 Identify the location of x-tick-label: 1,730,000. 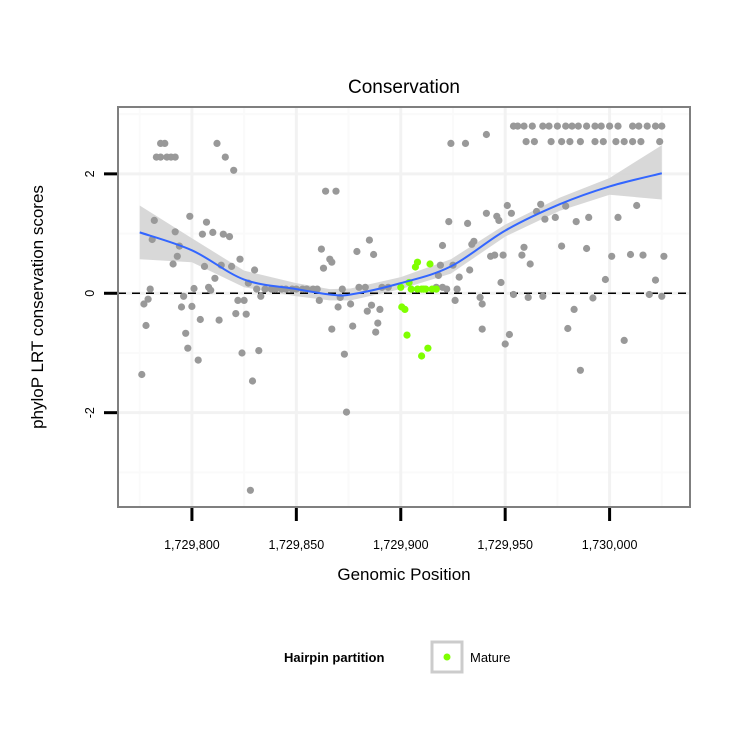
(610, 545).